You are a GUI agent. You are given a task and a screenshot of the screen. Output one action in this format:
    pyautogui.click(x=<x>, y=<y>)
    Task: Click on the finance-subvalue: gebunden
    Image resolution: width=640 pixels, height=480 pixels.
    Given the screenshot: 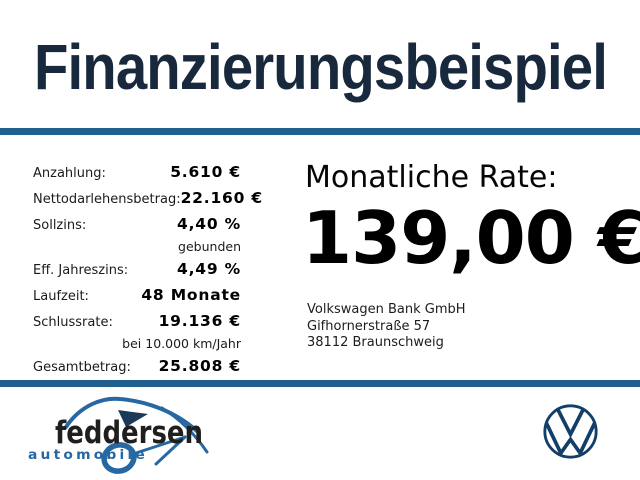 What is the action you would take?
    pyautogui.click(x=209, y=246)
    